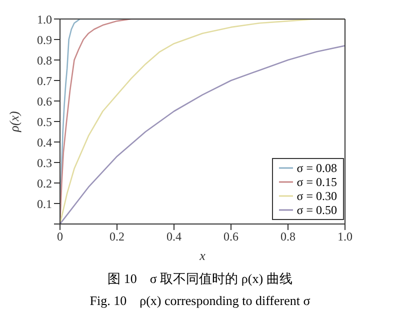  I want to click on y-tick-label: 0.5, so click(44, 121).